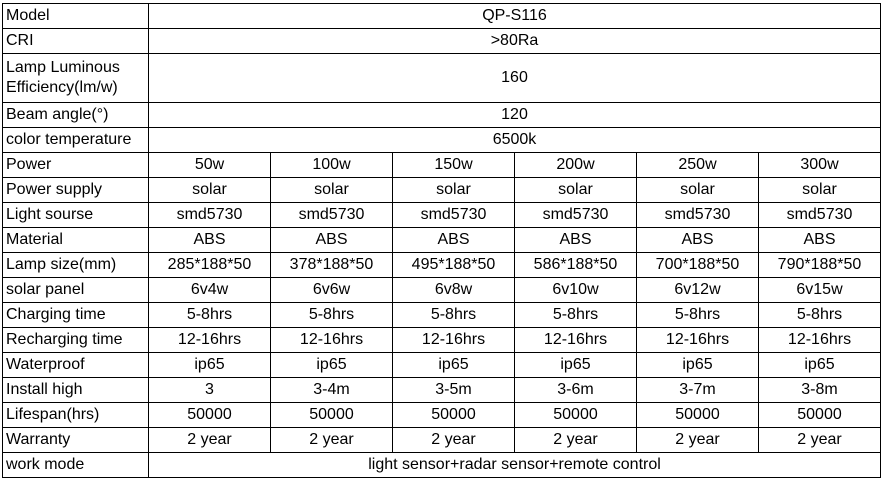  Describe the element at coordinates (331, 265) in the screenshot. I see `table-cell: 378*188*50` at that location.